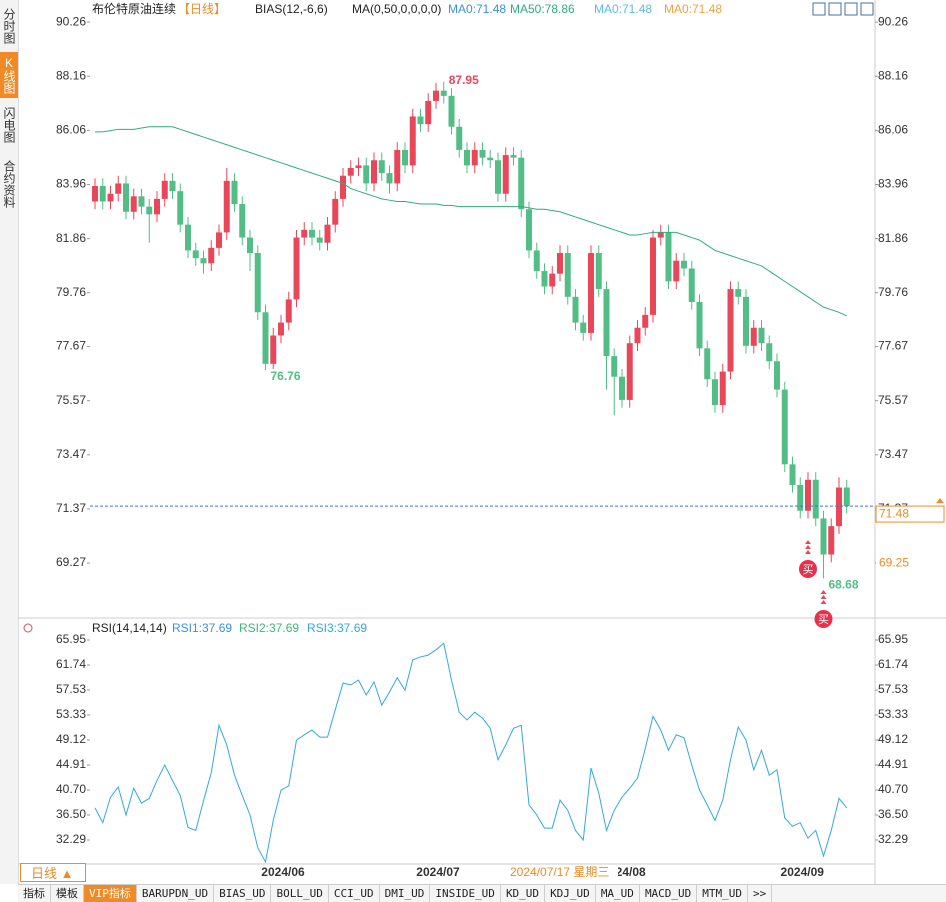 Image resolution: width=946 pixels, height=902 pixels. What do you see at coordinates (894, 563) in the screenshot?
I see `crosshair-price: 69.25` at bounding box center [894, 563].